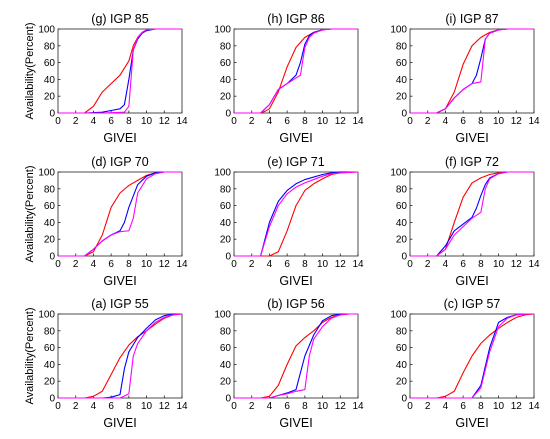 This screenshot has height=439, width=550. I want to click on subplot-title: (g) IGP 85, so click(119, 19).